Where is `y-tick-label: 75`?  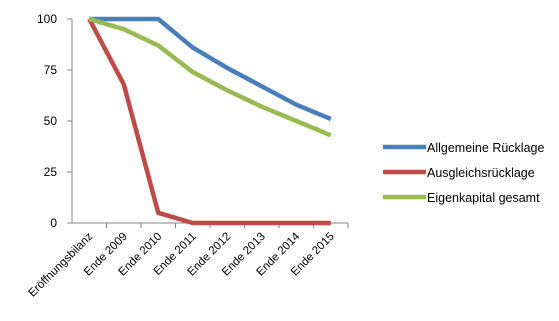
y-tick-label: 75 is located at coordinates (51, 70).